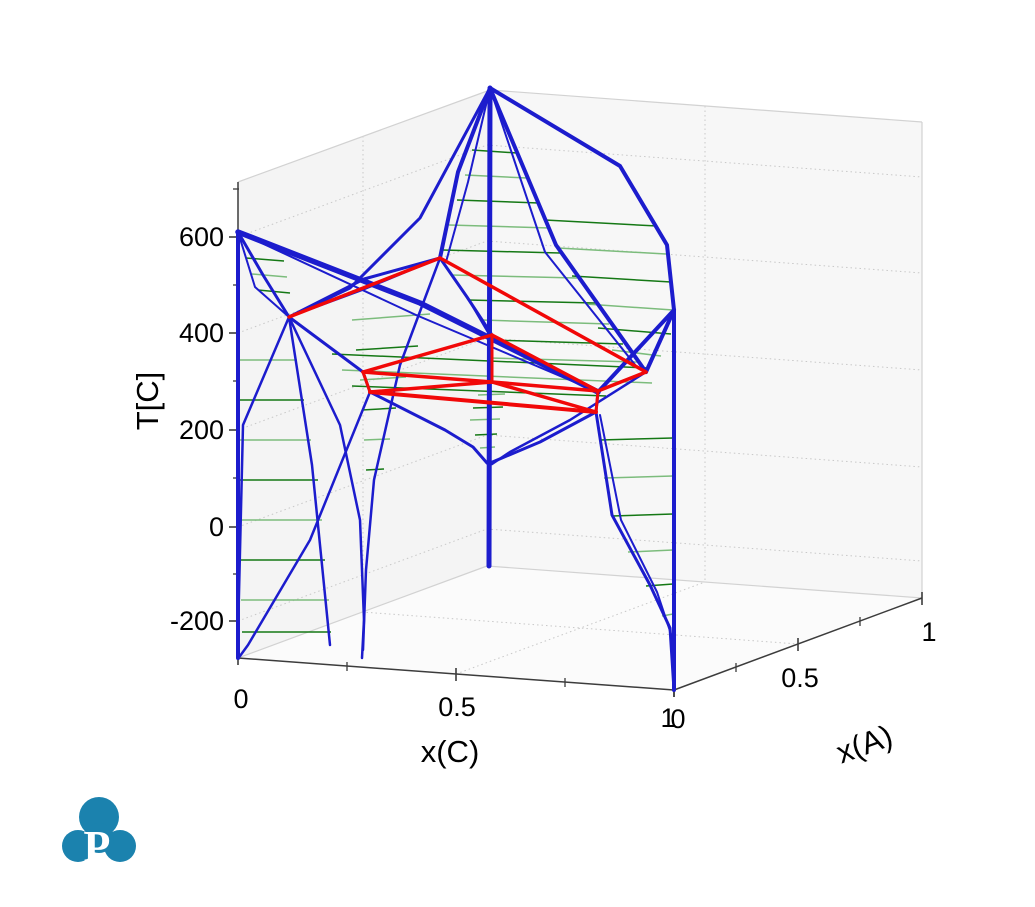 This screenshot has width=1035, height=907. Describe the element at coordinates (99, 838) in the screenshot. I see `logo-center` at that location.